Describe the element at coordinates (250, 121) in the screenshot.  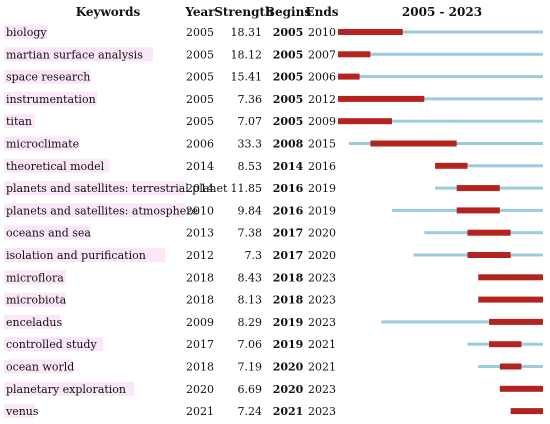
I see `strength-value: 7.07` at that location.